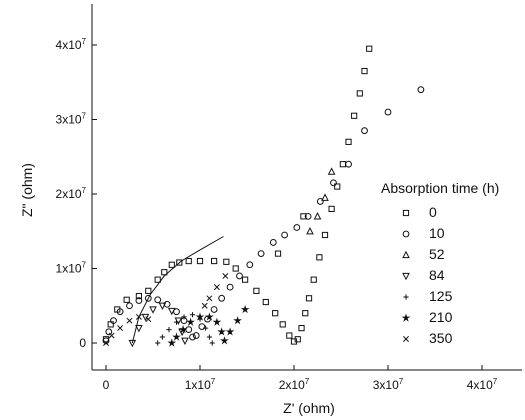 The image size is (525, 420). What do you see at coordinates (106, 385) in the screenshot?
I see `x-tick-label: 0` at bounding box center [106, 385].